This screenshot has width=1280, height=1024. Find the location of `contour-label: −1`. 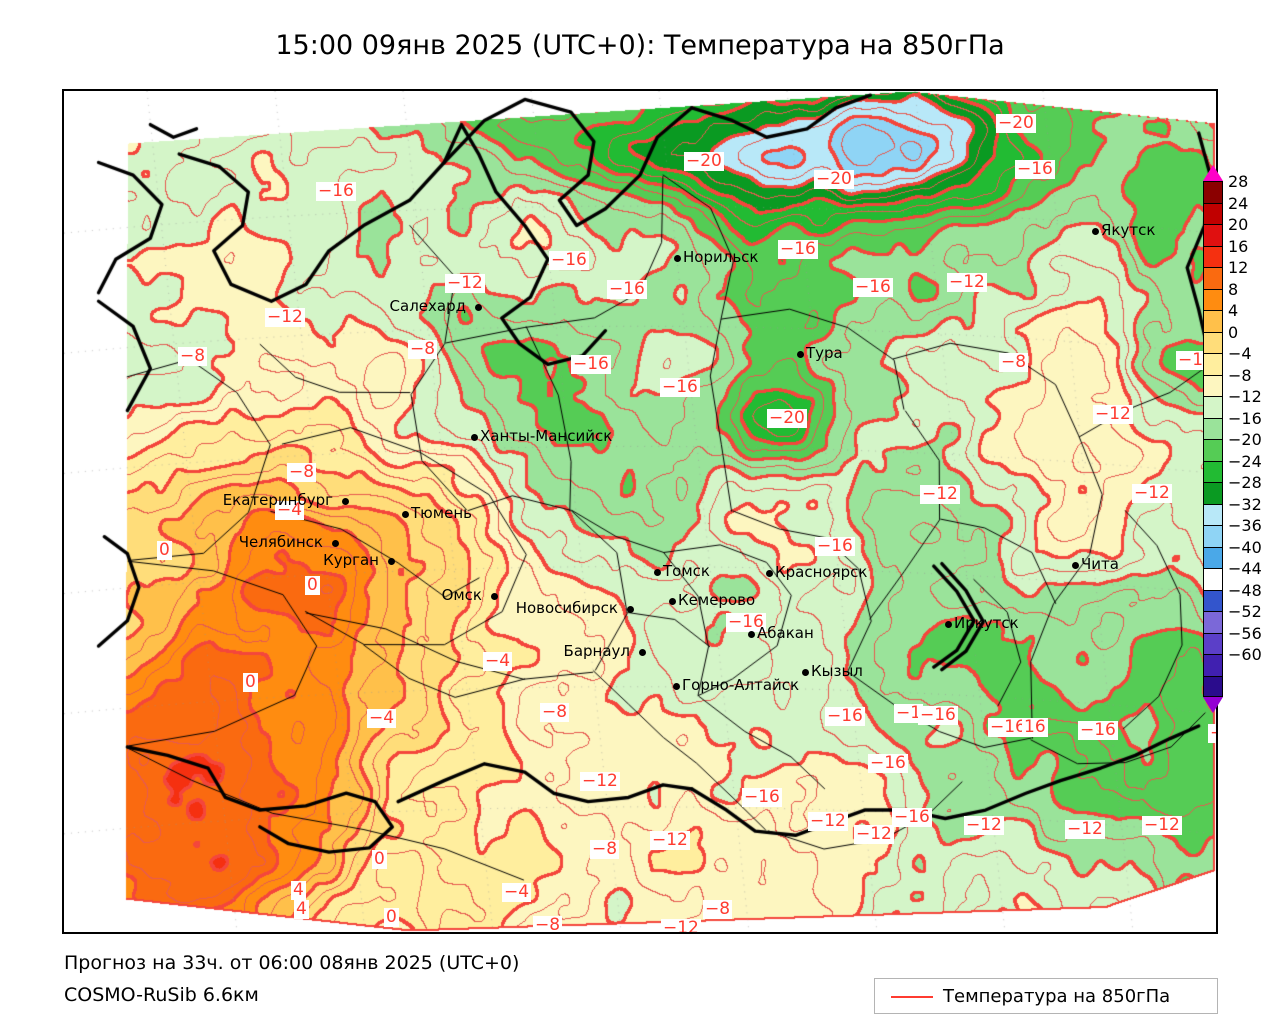

contour-label: −1 is located at coordinates (909, 713).